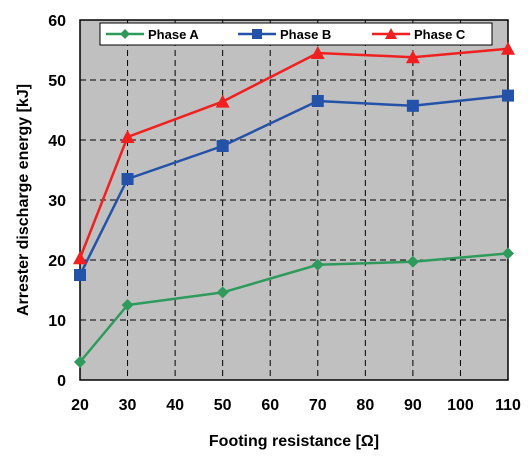  What do you see at coordinates (57, 141) in the screenshot?
I see `y-tick-label: 40` at bounding box center [57, 141].